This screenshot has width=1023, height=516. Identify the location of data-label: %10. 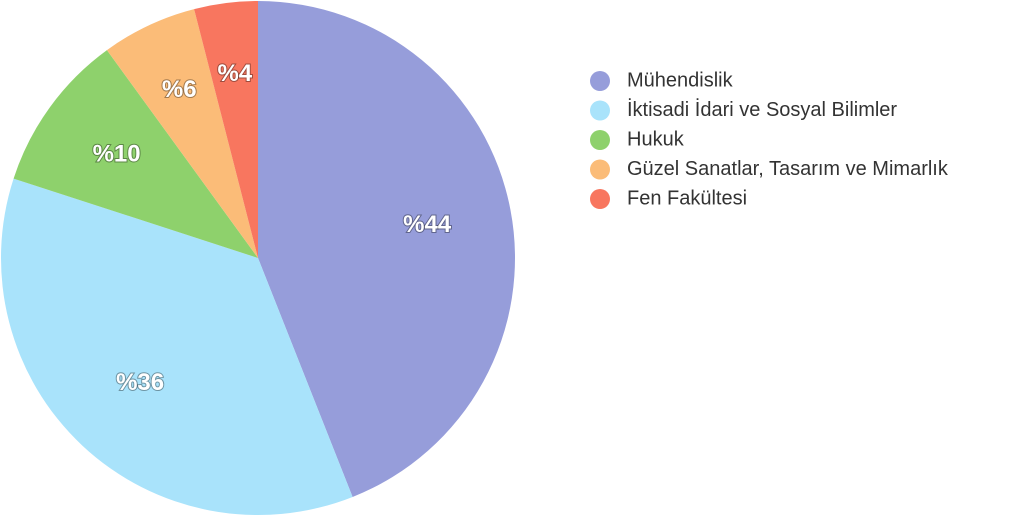
(117, 154).